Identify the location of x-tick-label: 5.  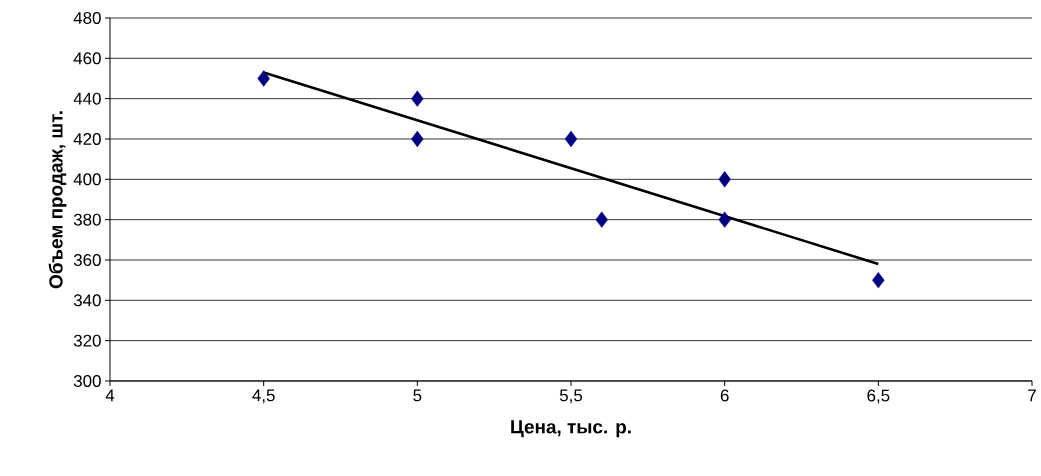
(417, 395).